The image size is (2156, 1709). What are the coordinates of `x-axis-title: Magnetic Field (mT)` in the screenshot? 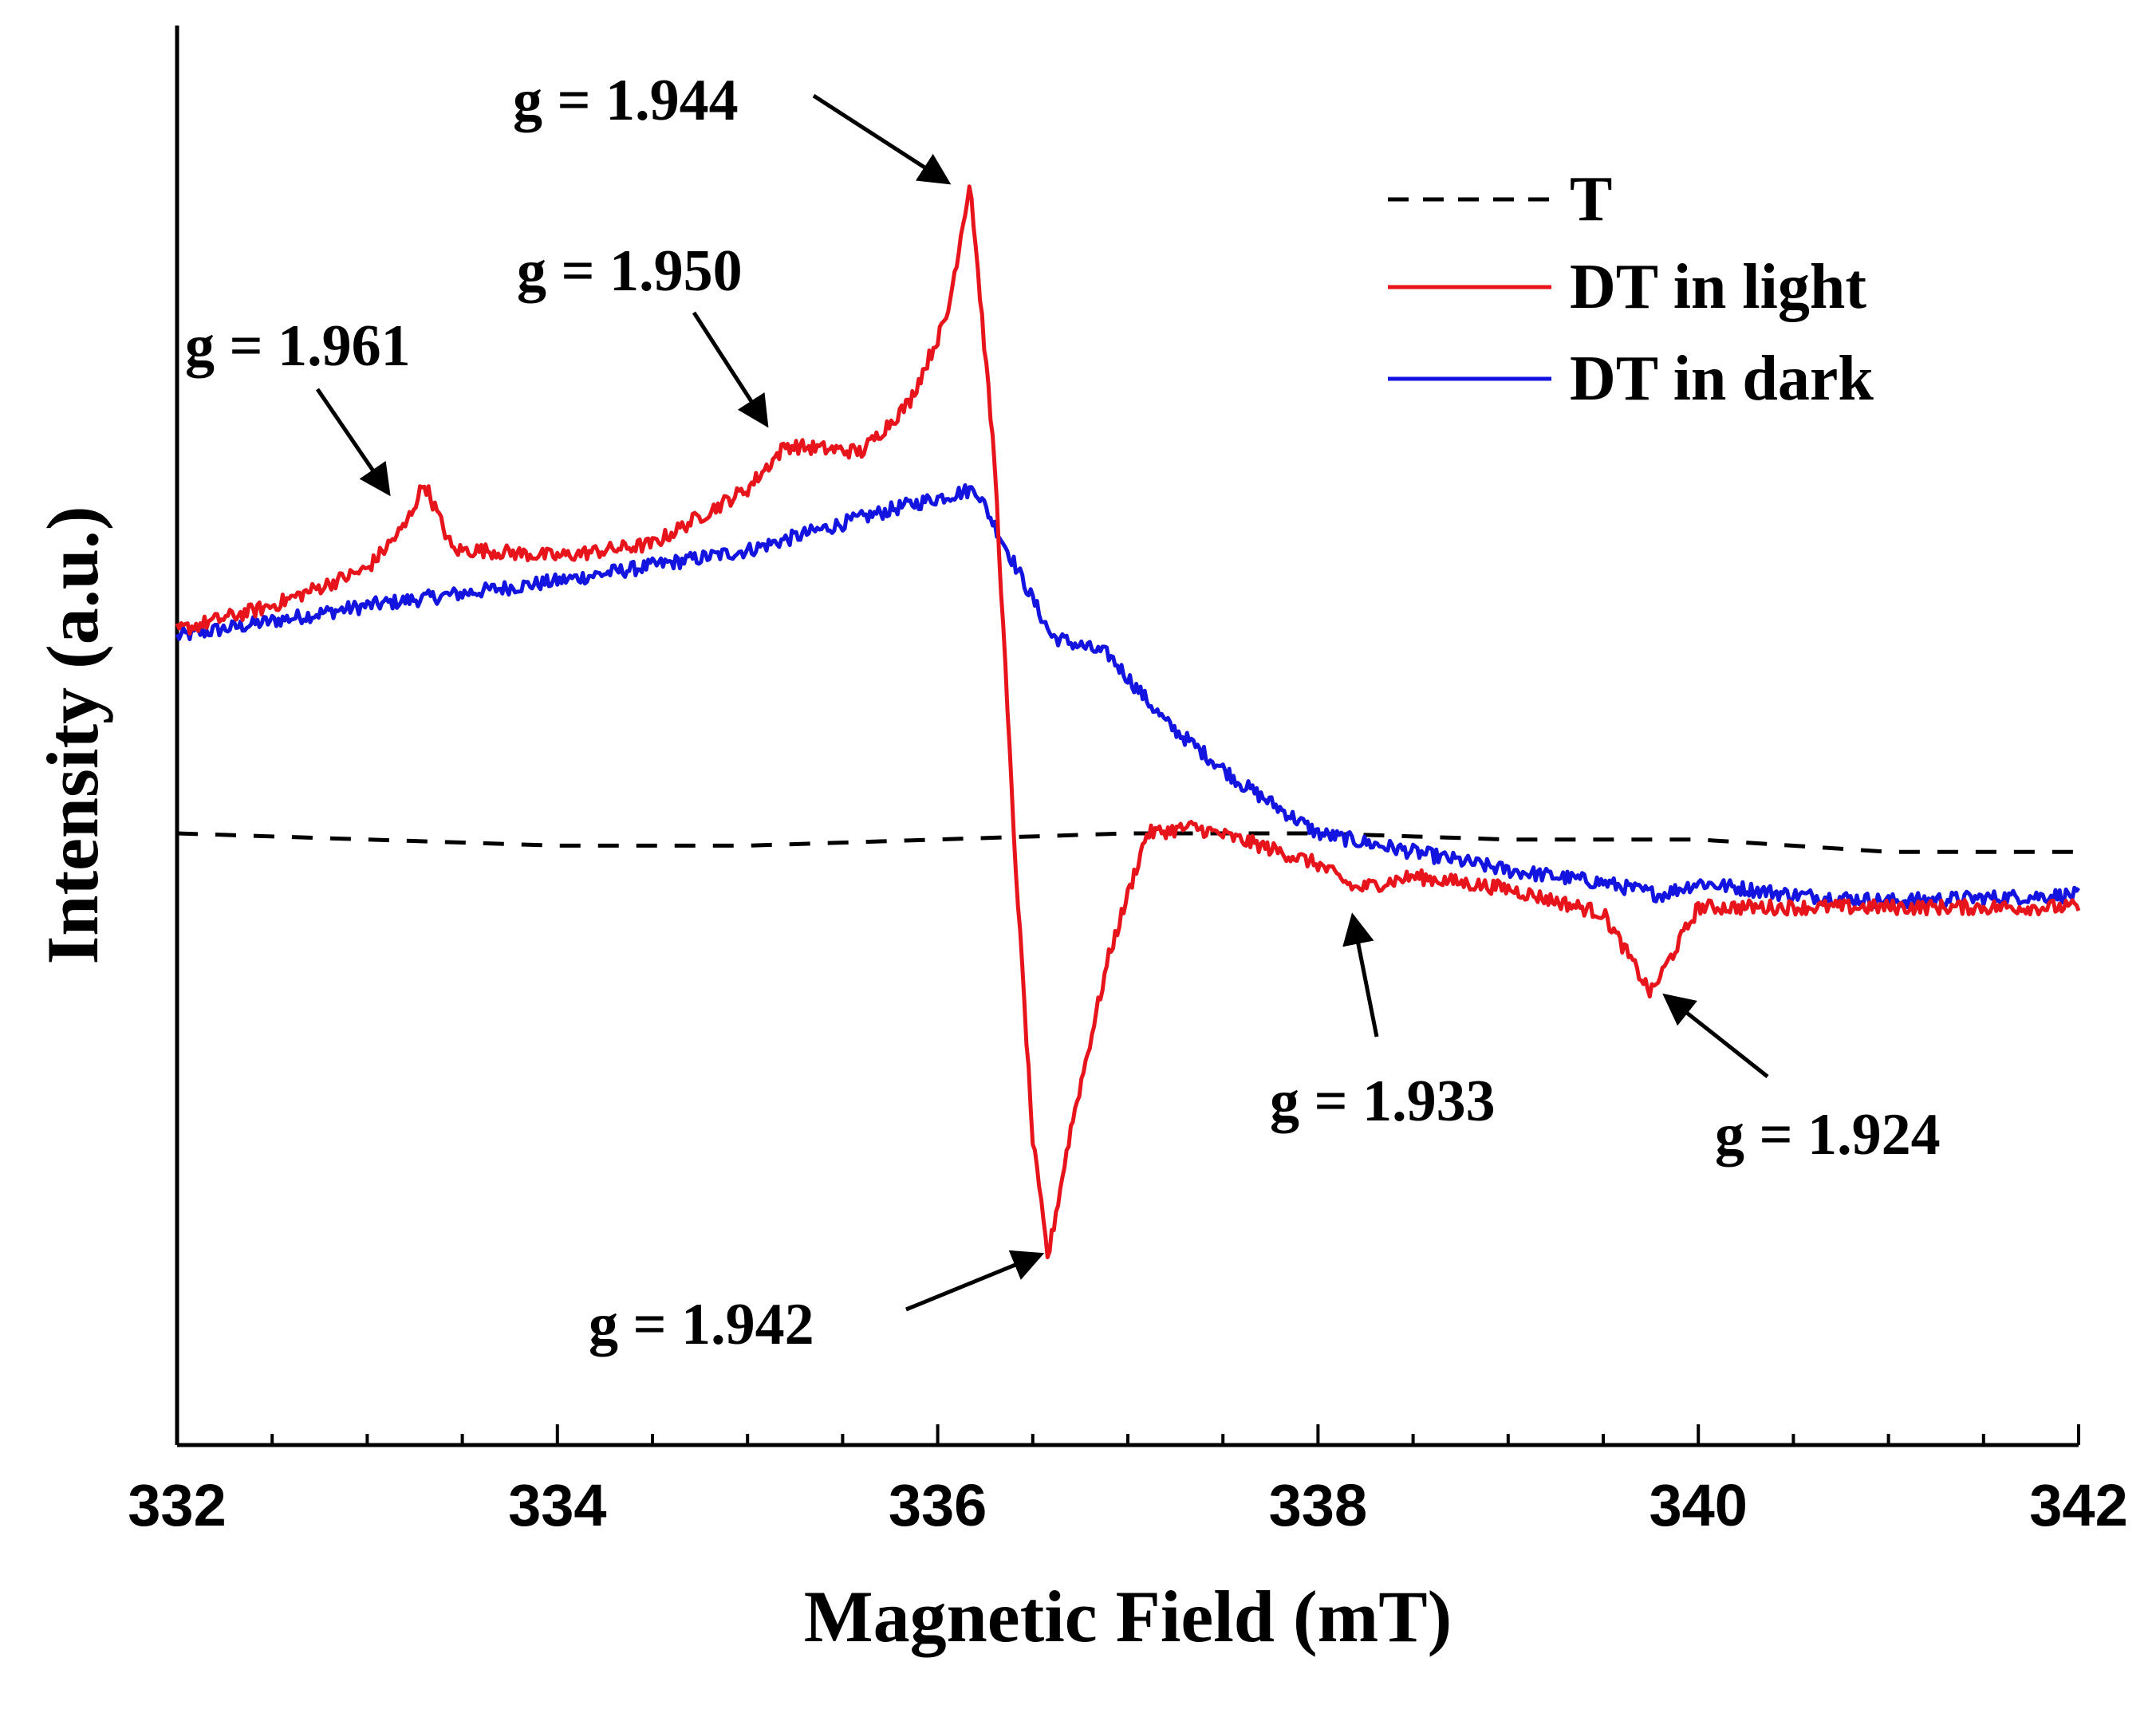 It's located at (1128, 1616).